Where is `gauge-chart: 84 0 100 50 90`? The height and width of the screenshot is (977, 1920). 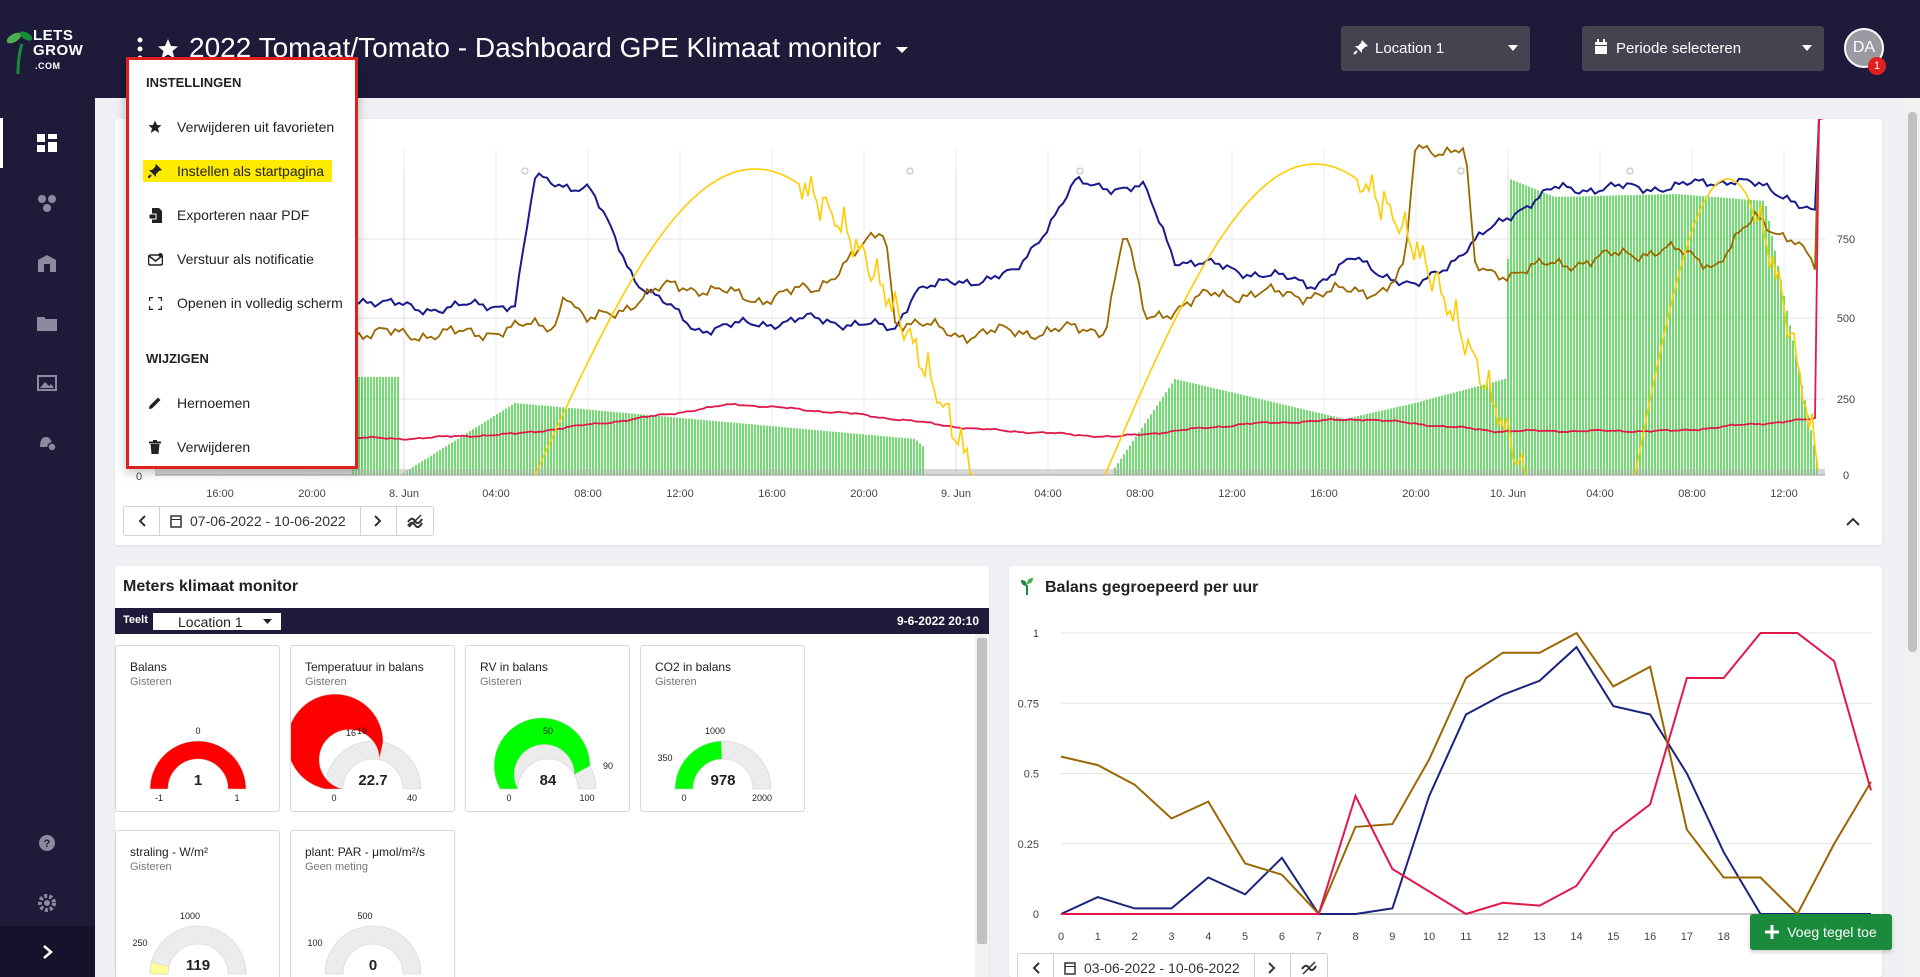 gauge-chart: 84 0 100 50 90 is located at coordinates (553, 760).